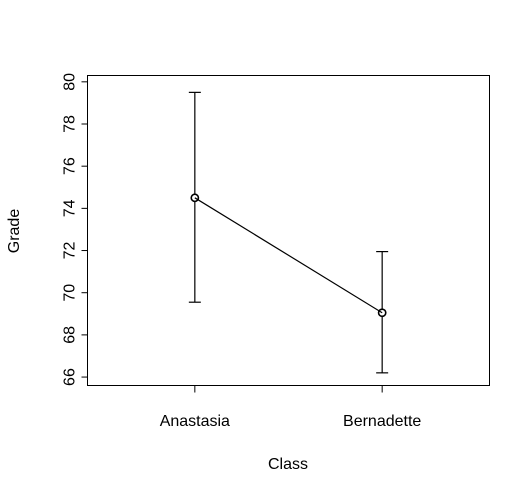 This screenshot has height=487, width=524. Describe the element at coordinates (70, 124) in the screenshot. I see `y-tick-label: 78` at that location.